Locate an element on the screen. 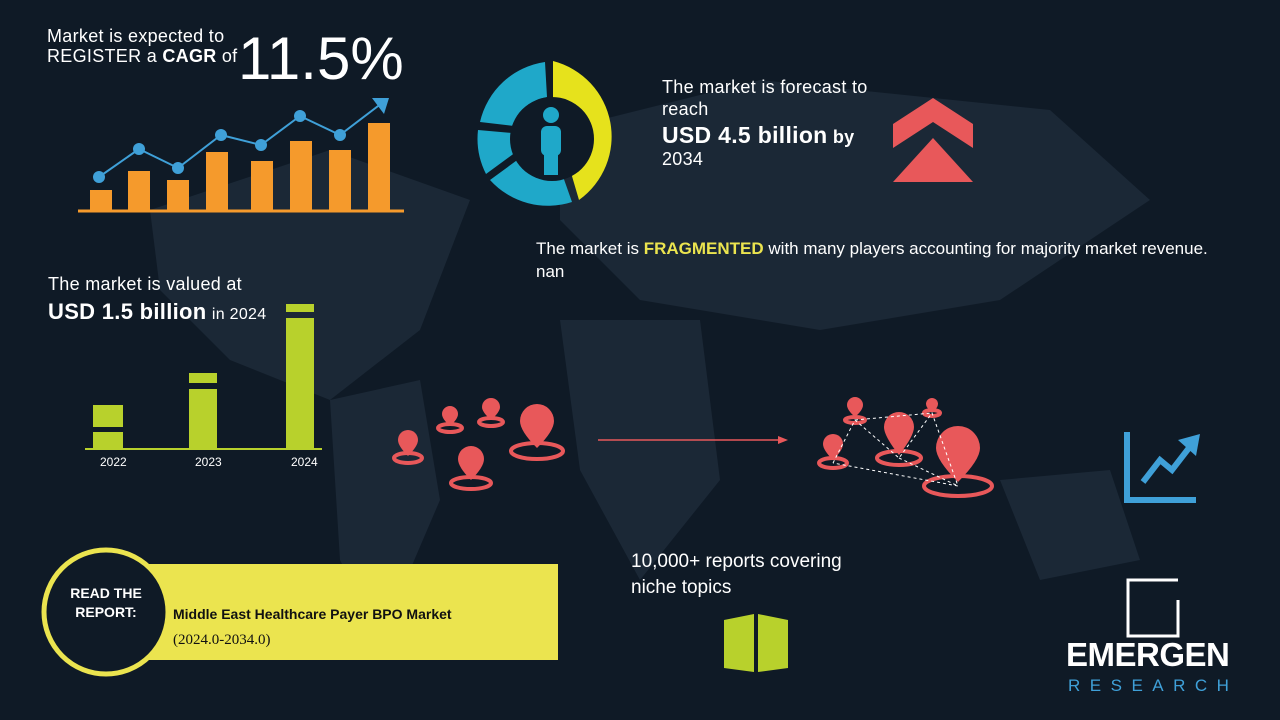  report-circle is located at coordinates (106, 612).